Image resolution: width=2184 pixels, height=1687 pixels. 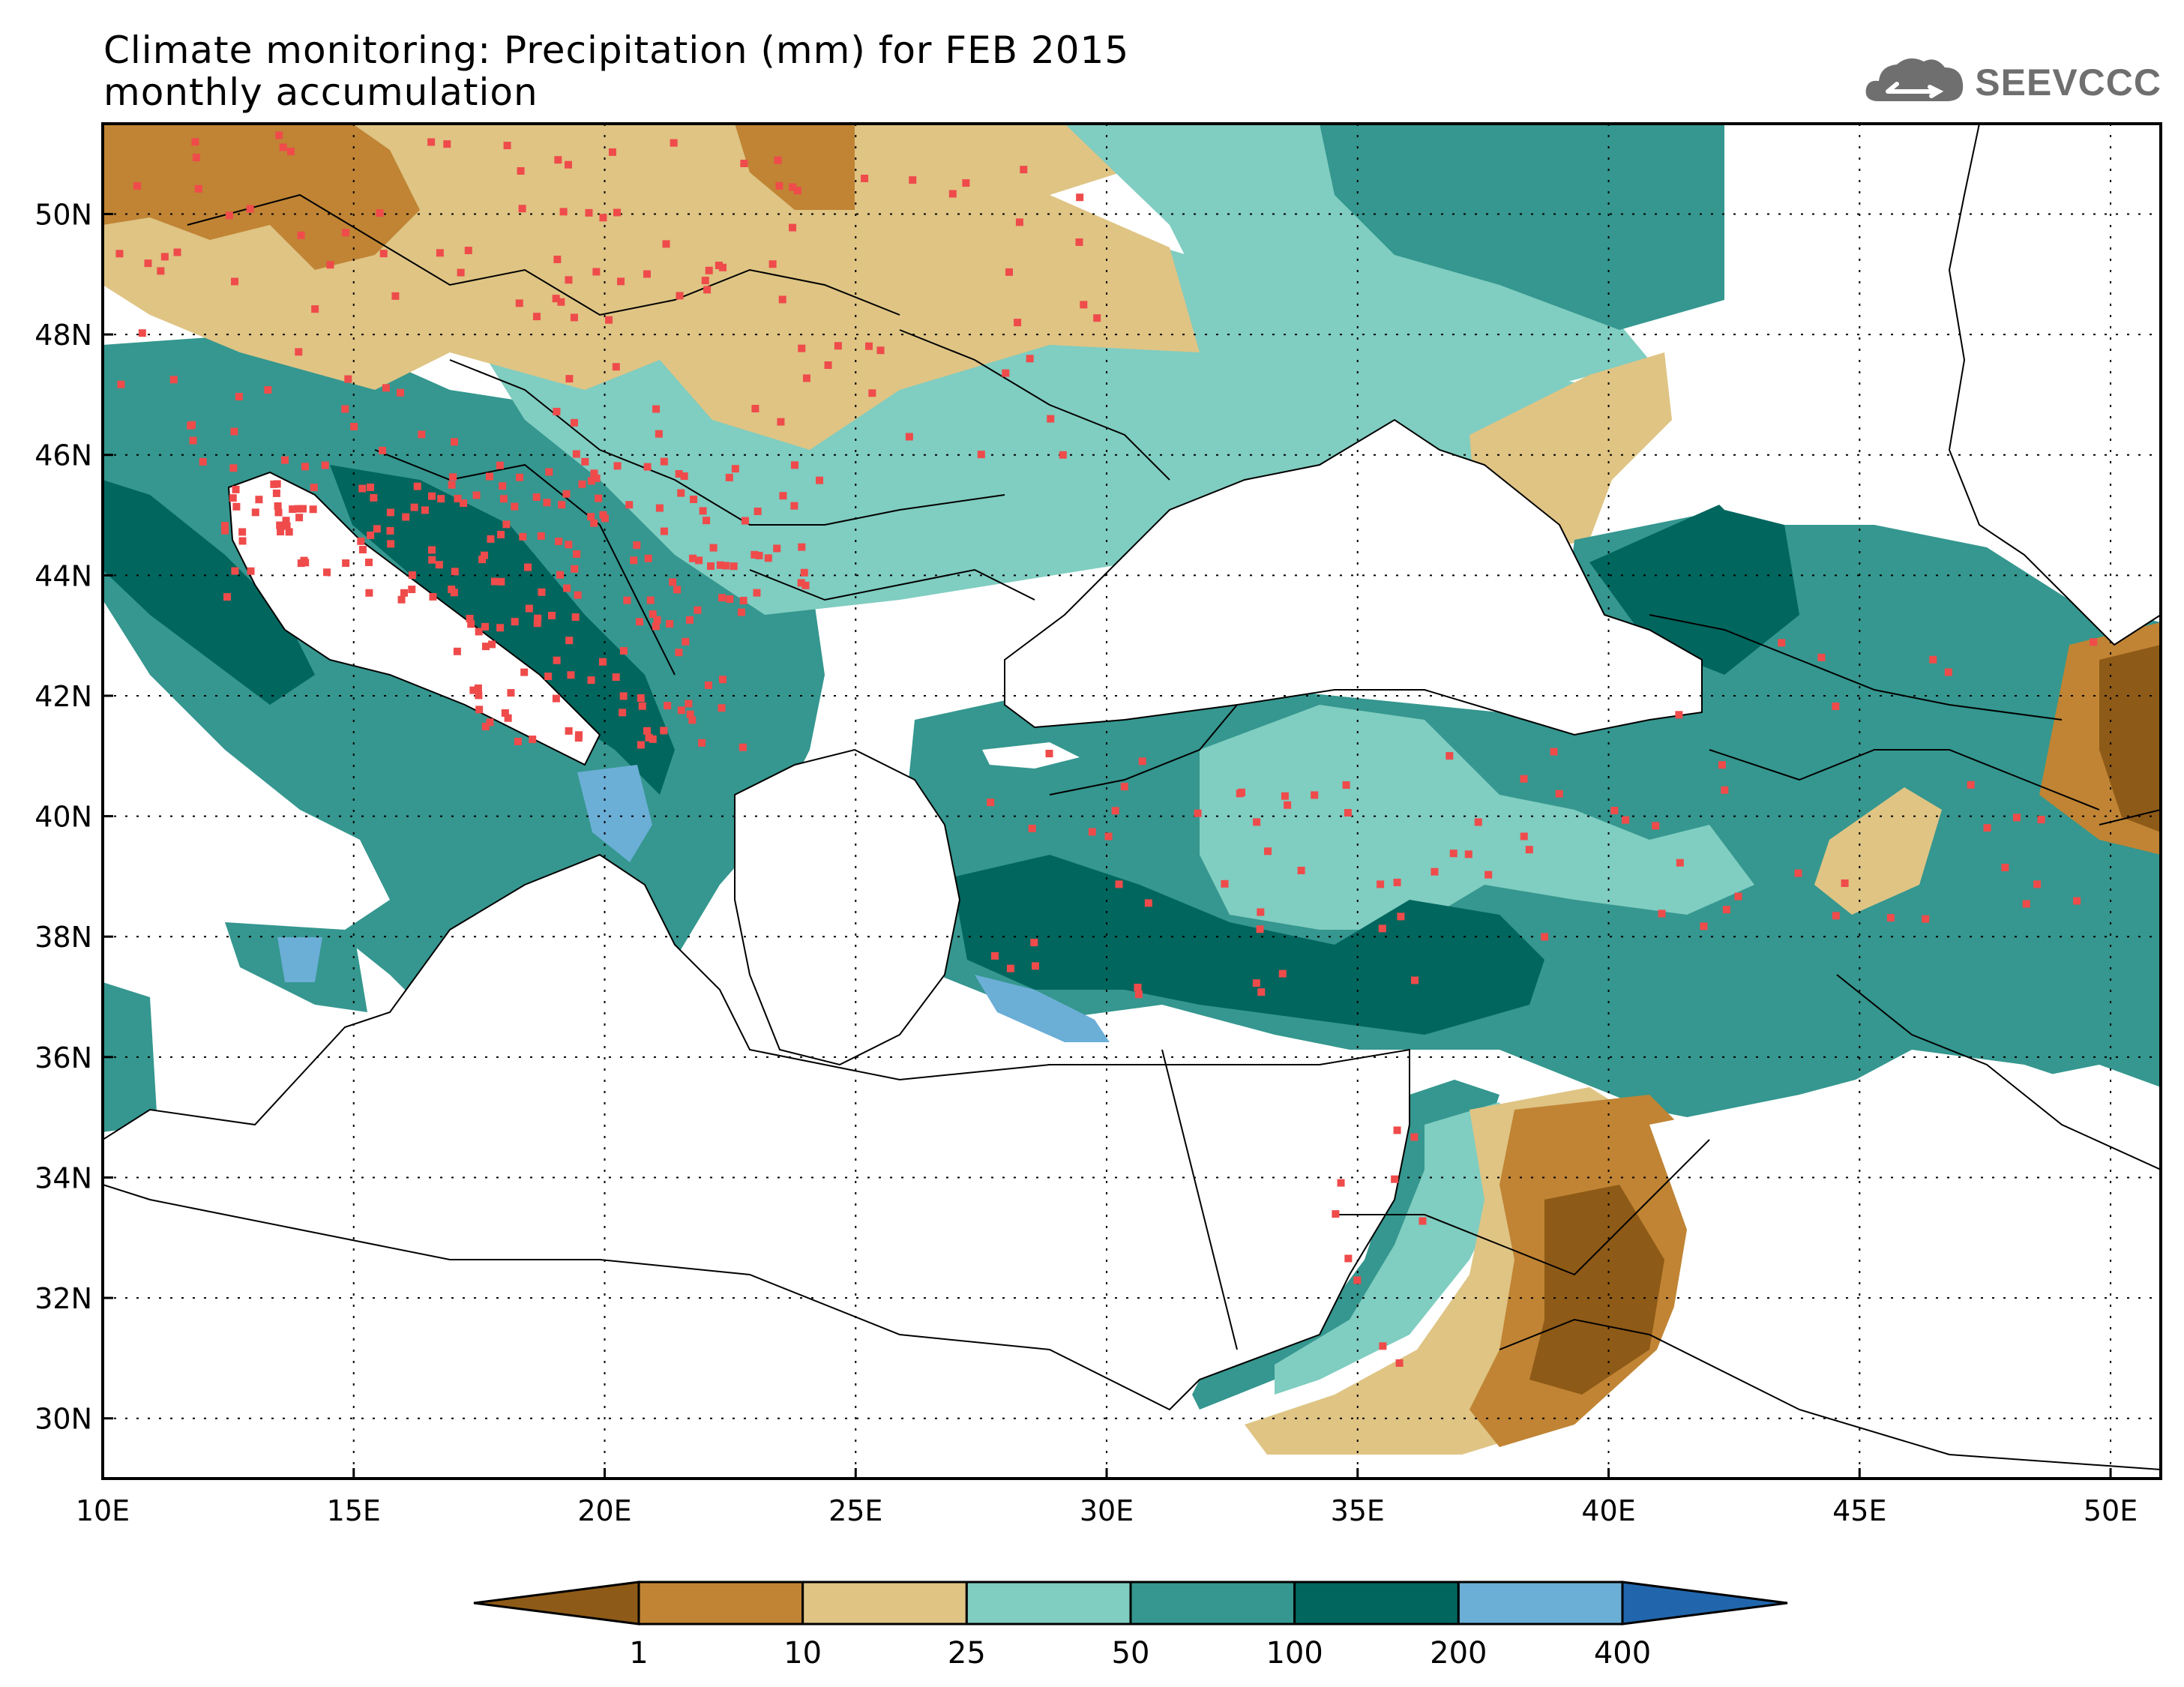 What do you see at coordinates (1042, 1008) in the screenshot?
I see `field-400-plus-turkey-south` at bounding box center [1042, 1008].